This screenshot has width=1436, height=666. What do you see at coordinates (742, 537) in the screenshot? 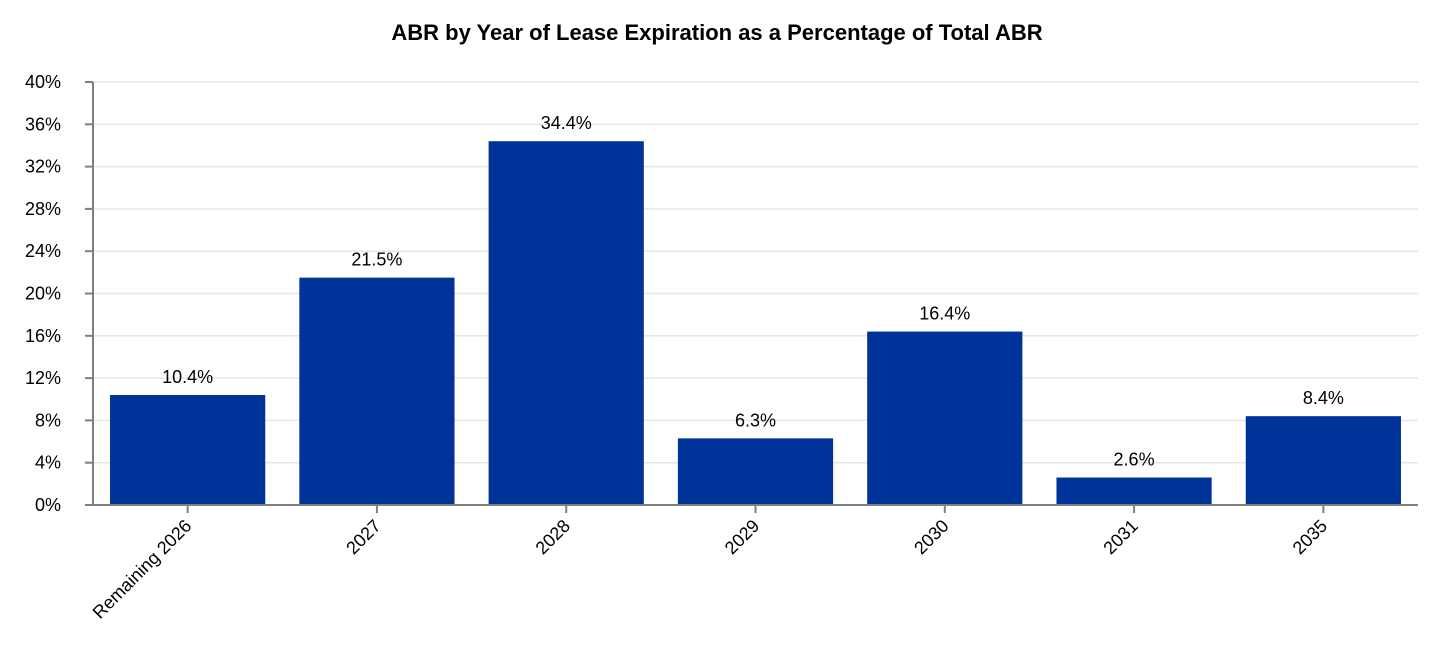
I see `x-tick-label: 2029` at bounding box center [742, 537].